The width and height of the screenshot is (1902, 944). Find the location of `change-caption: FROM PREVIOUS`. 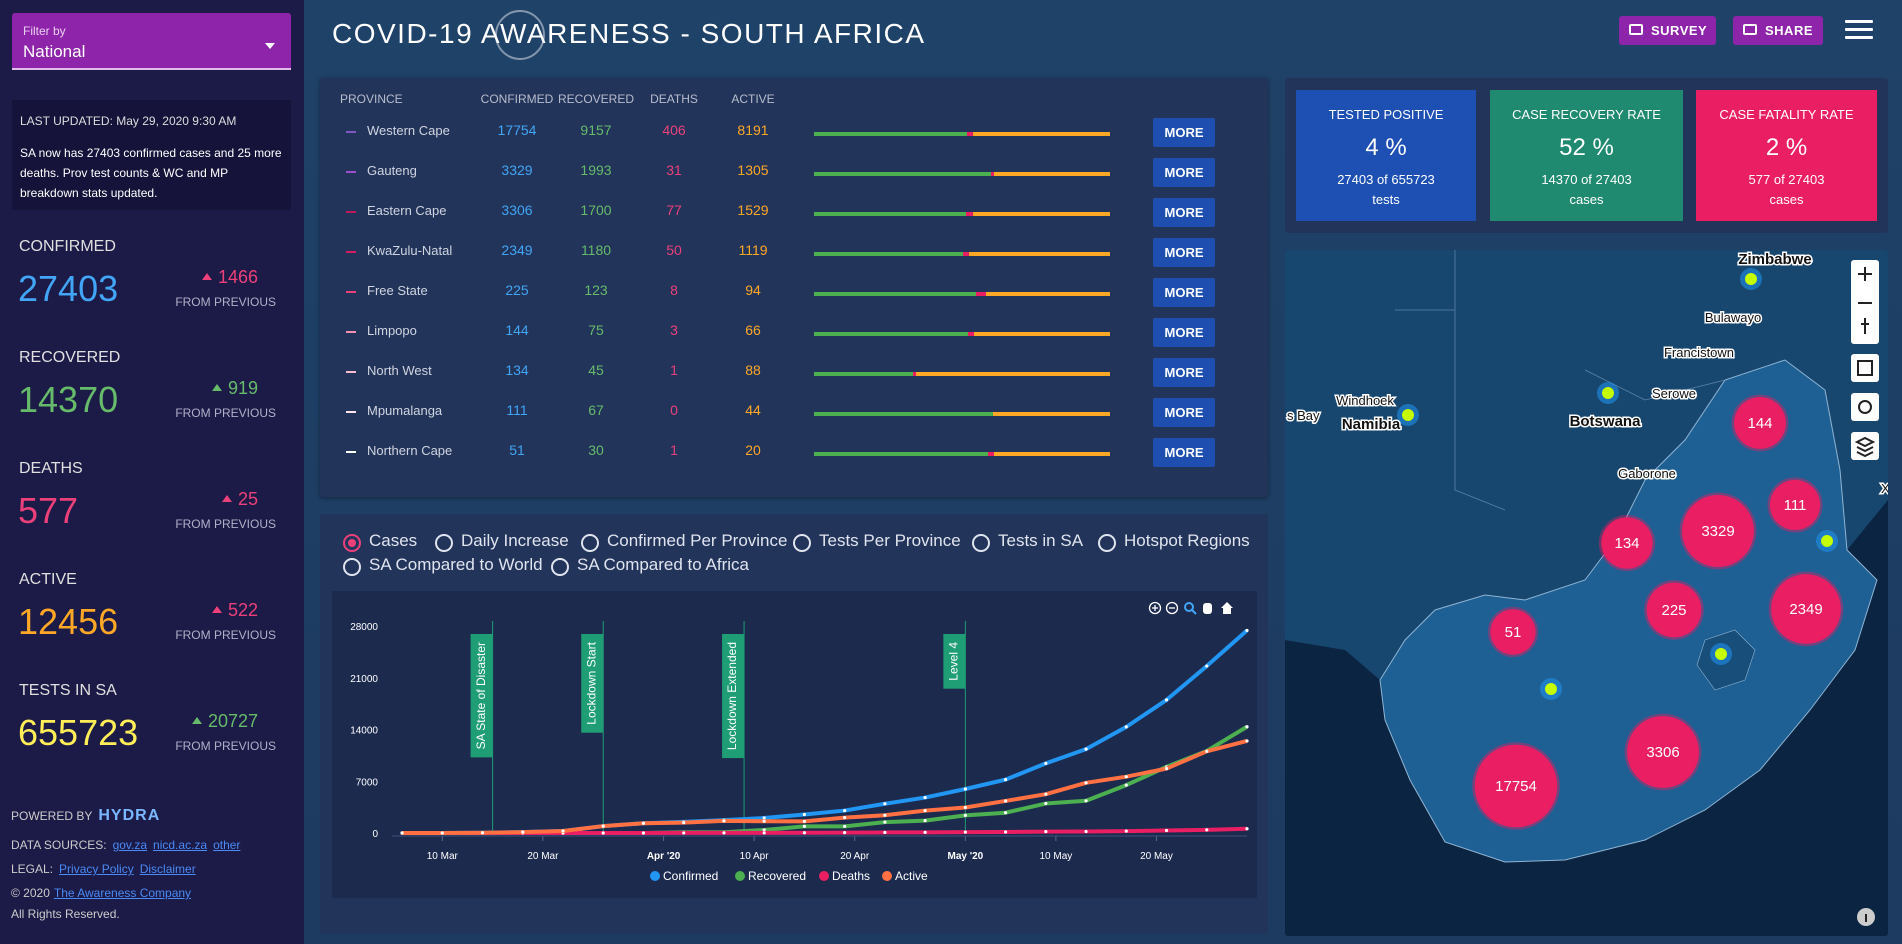

change-caption: FROM PREVIOUS is located at coordinates (225, 524).